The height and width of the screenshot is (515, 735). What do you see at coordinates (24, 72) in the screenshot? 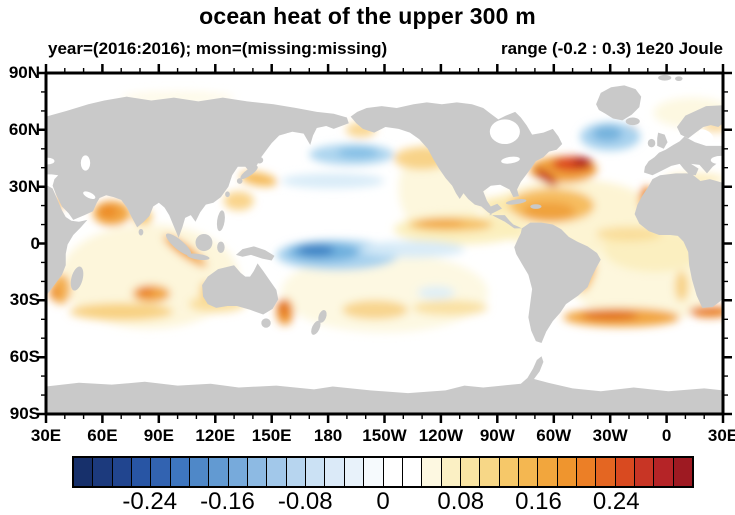
I see `lat-tick-label: 90N` at bounding box center [24, 72].